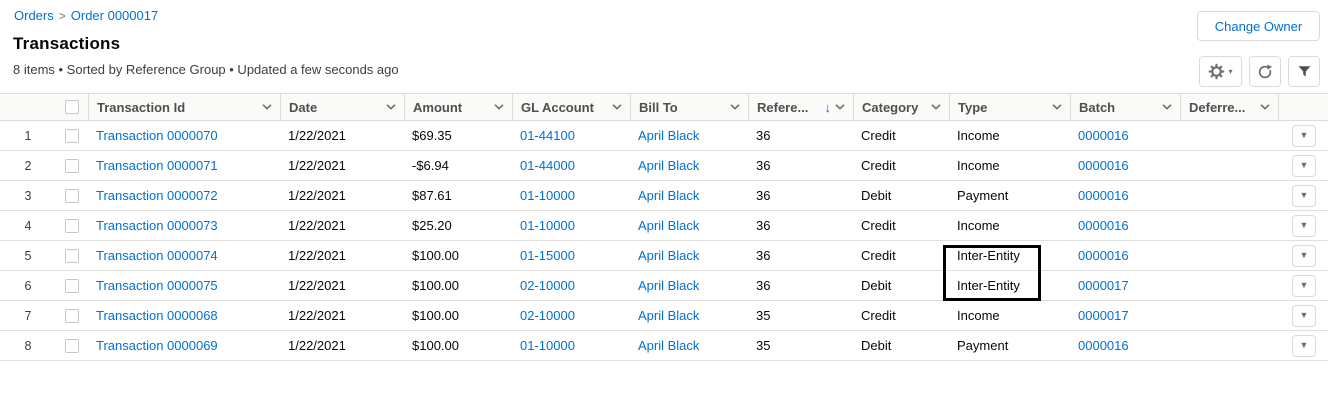 This screenshot has height=412, width=1328. I want to click on cell-transaction_id: Transaction 0000074, so click(184, 255).